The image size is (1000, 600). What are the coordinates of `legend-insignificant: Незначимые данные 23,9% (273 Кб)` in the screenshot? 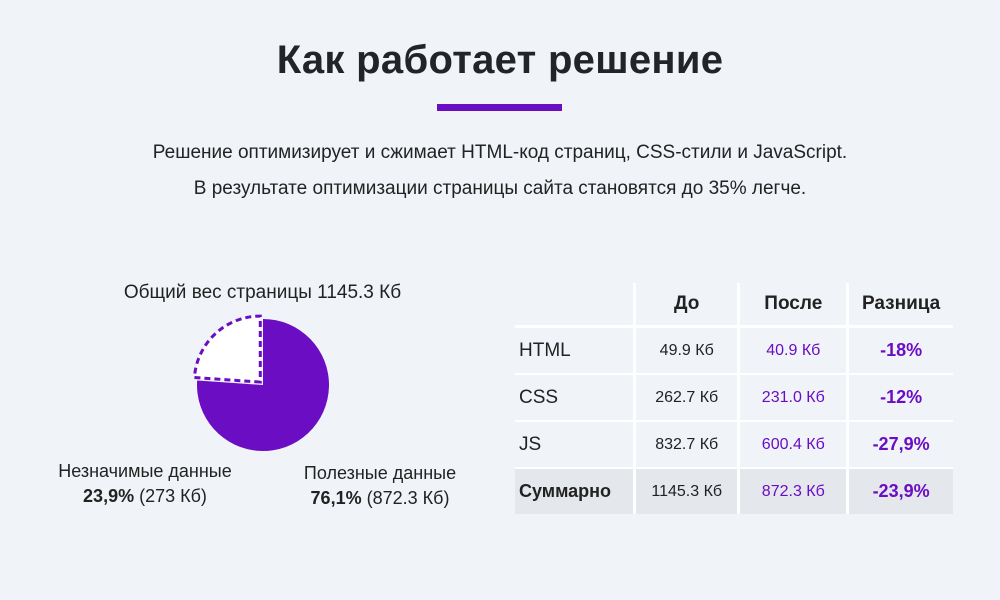 It's located at (145, 485).